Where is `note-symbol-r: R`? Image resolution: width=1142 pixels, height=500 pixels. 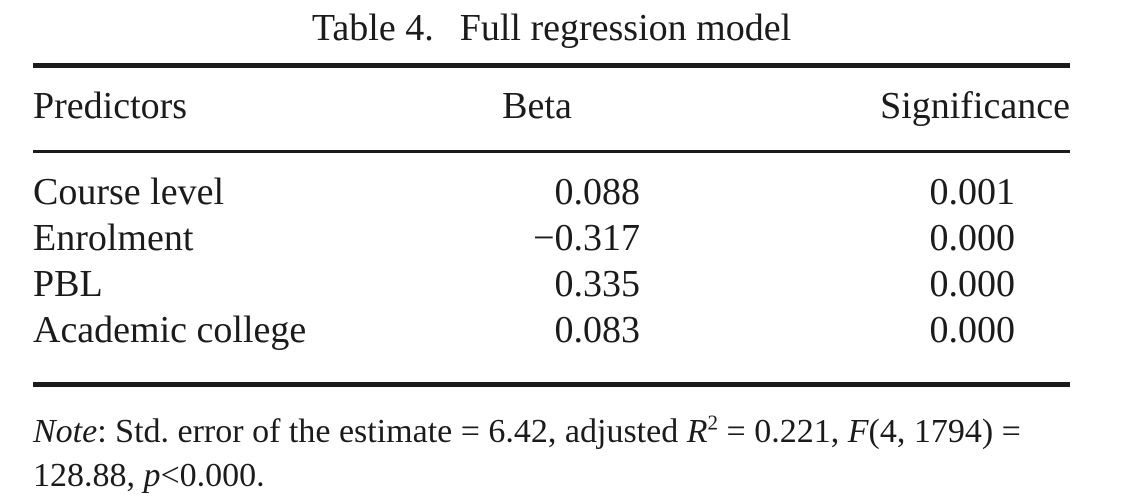
note-symbol-r: R is located at coordinates (697, 431).